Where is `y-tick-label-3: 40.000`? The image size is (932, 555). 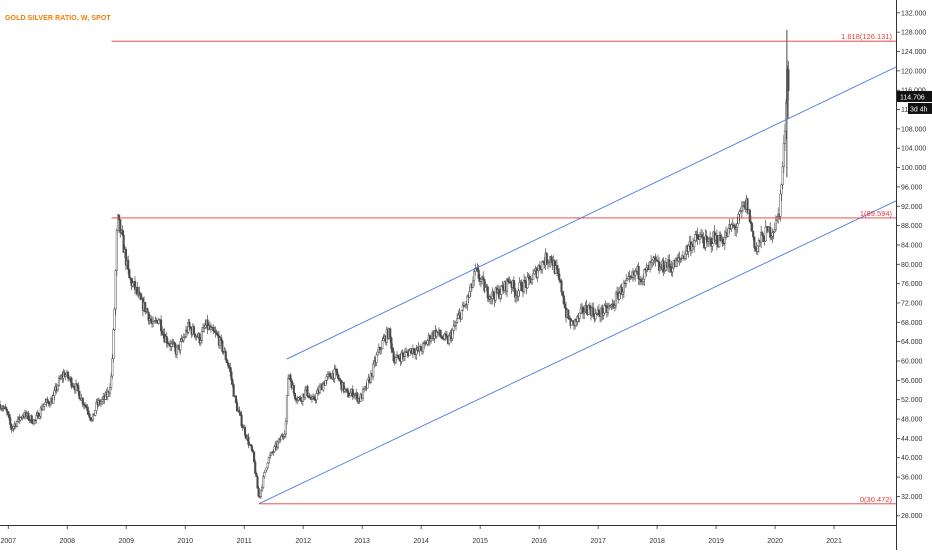
y-tick-label-3: 40.000 is located at coordinates (912, 458).